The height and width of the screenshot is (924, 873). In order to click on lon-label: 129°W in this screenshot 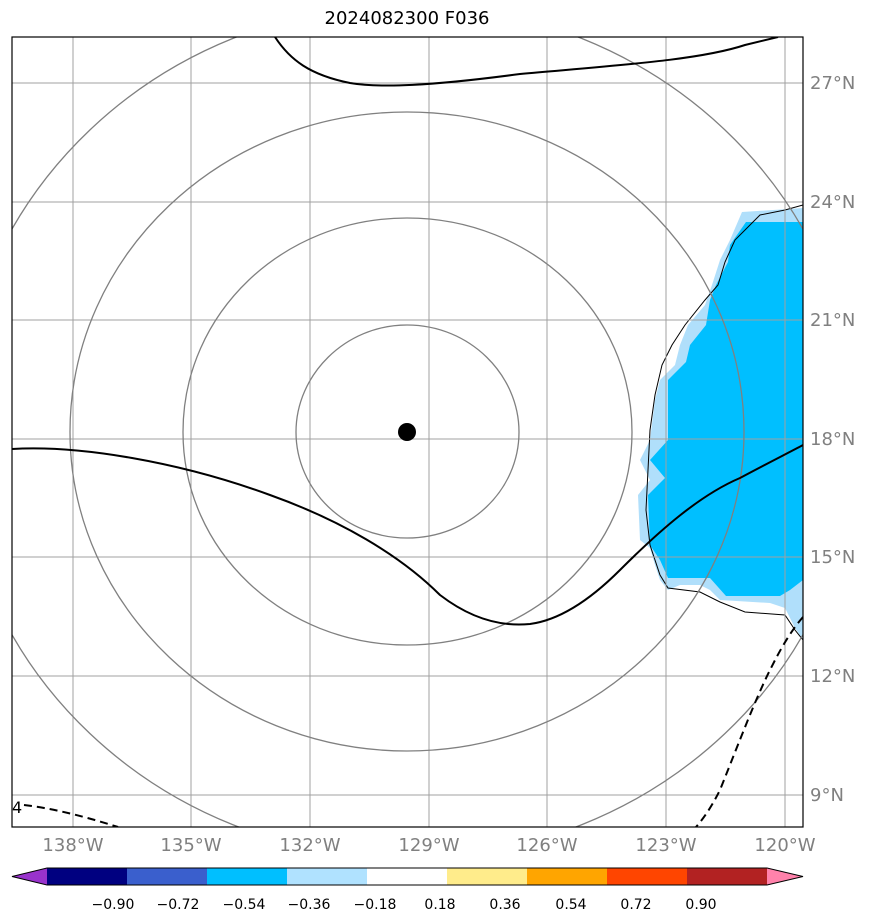, I will do `click(428, 845)`.